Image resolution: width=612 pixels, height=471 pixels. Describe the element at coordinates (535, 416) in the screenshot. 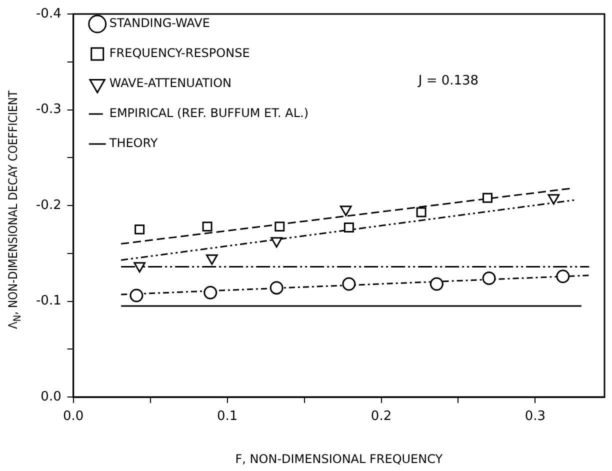

I see `x-tick-label: 0.3` at that location.